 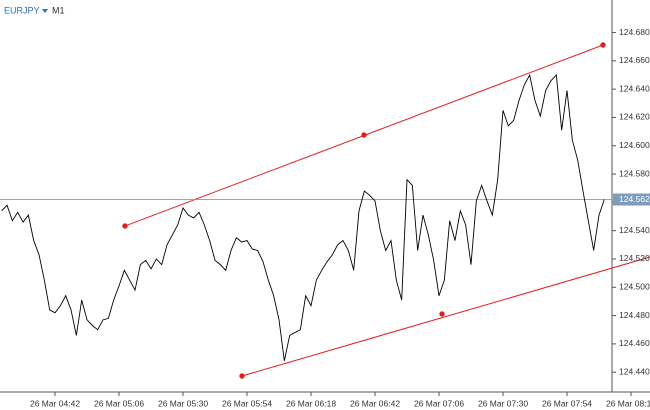 What do you see at coordinates (183, 403) in the screenshot?
I see `x-tick-label: 26 Mar 05:30` at bounding box center [183, 403].